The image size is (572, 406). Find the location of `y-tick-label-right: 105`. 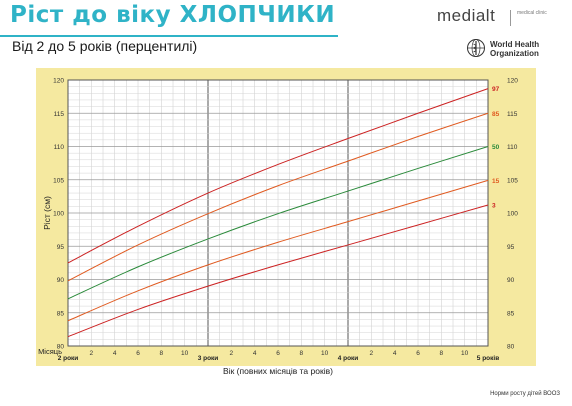

y-tick-label-right: 105 is located at coordinates (512, 180).